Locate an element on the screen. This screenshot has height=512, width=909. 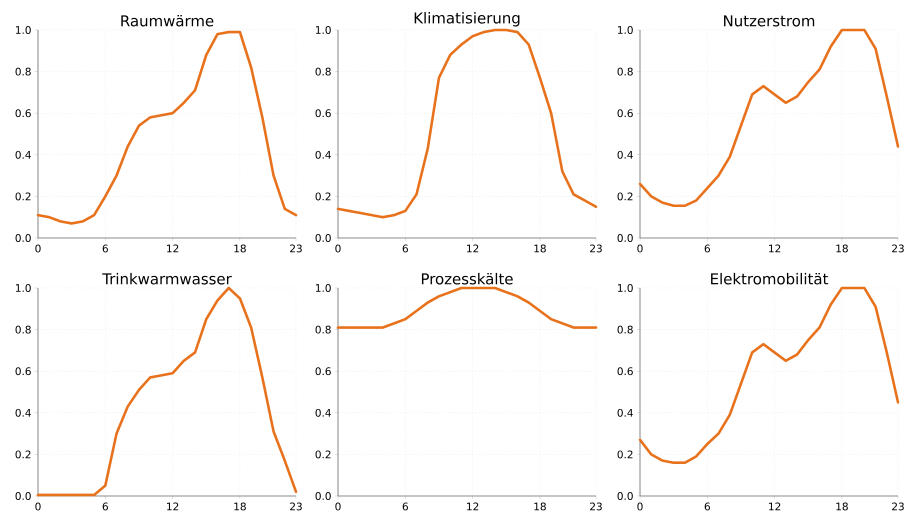
chart-title: Prozesskälte is located at coordinates (467, 278).